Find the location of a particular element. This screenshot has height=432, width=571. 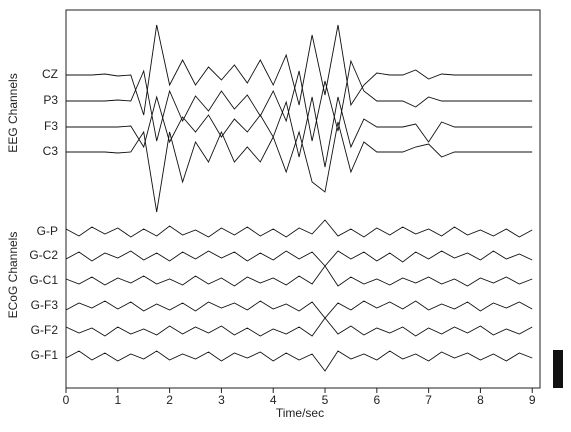

channel-label: G-C1 is located at coordinates (43, 280).